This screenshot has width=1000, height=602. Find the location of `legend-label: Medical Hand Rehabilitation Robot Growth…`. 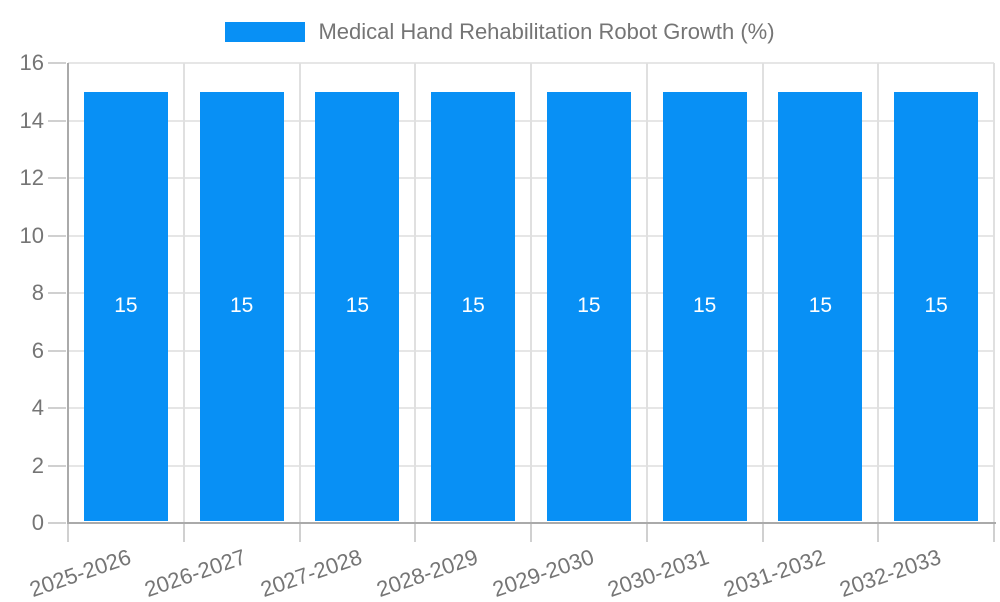

legend-label: Medical Hand Rehabilitation Robot Growth… is located at coordinates (546, 31).